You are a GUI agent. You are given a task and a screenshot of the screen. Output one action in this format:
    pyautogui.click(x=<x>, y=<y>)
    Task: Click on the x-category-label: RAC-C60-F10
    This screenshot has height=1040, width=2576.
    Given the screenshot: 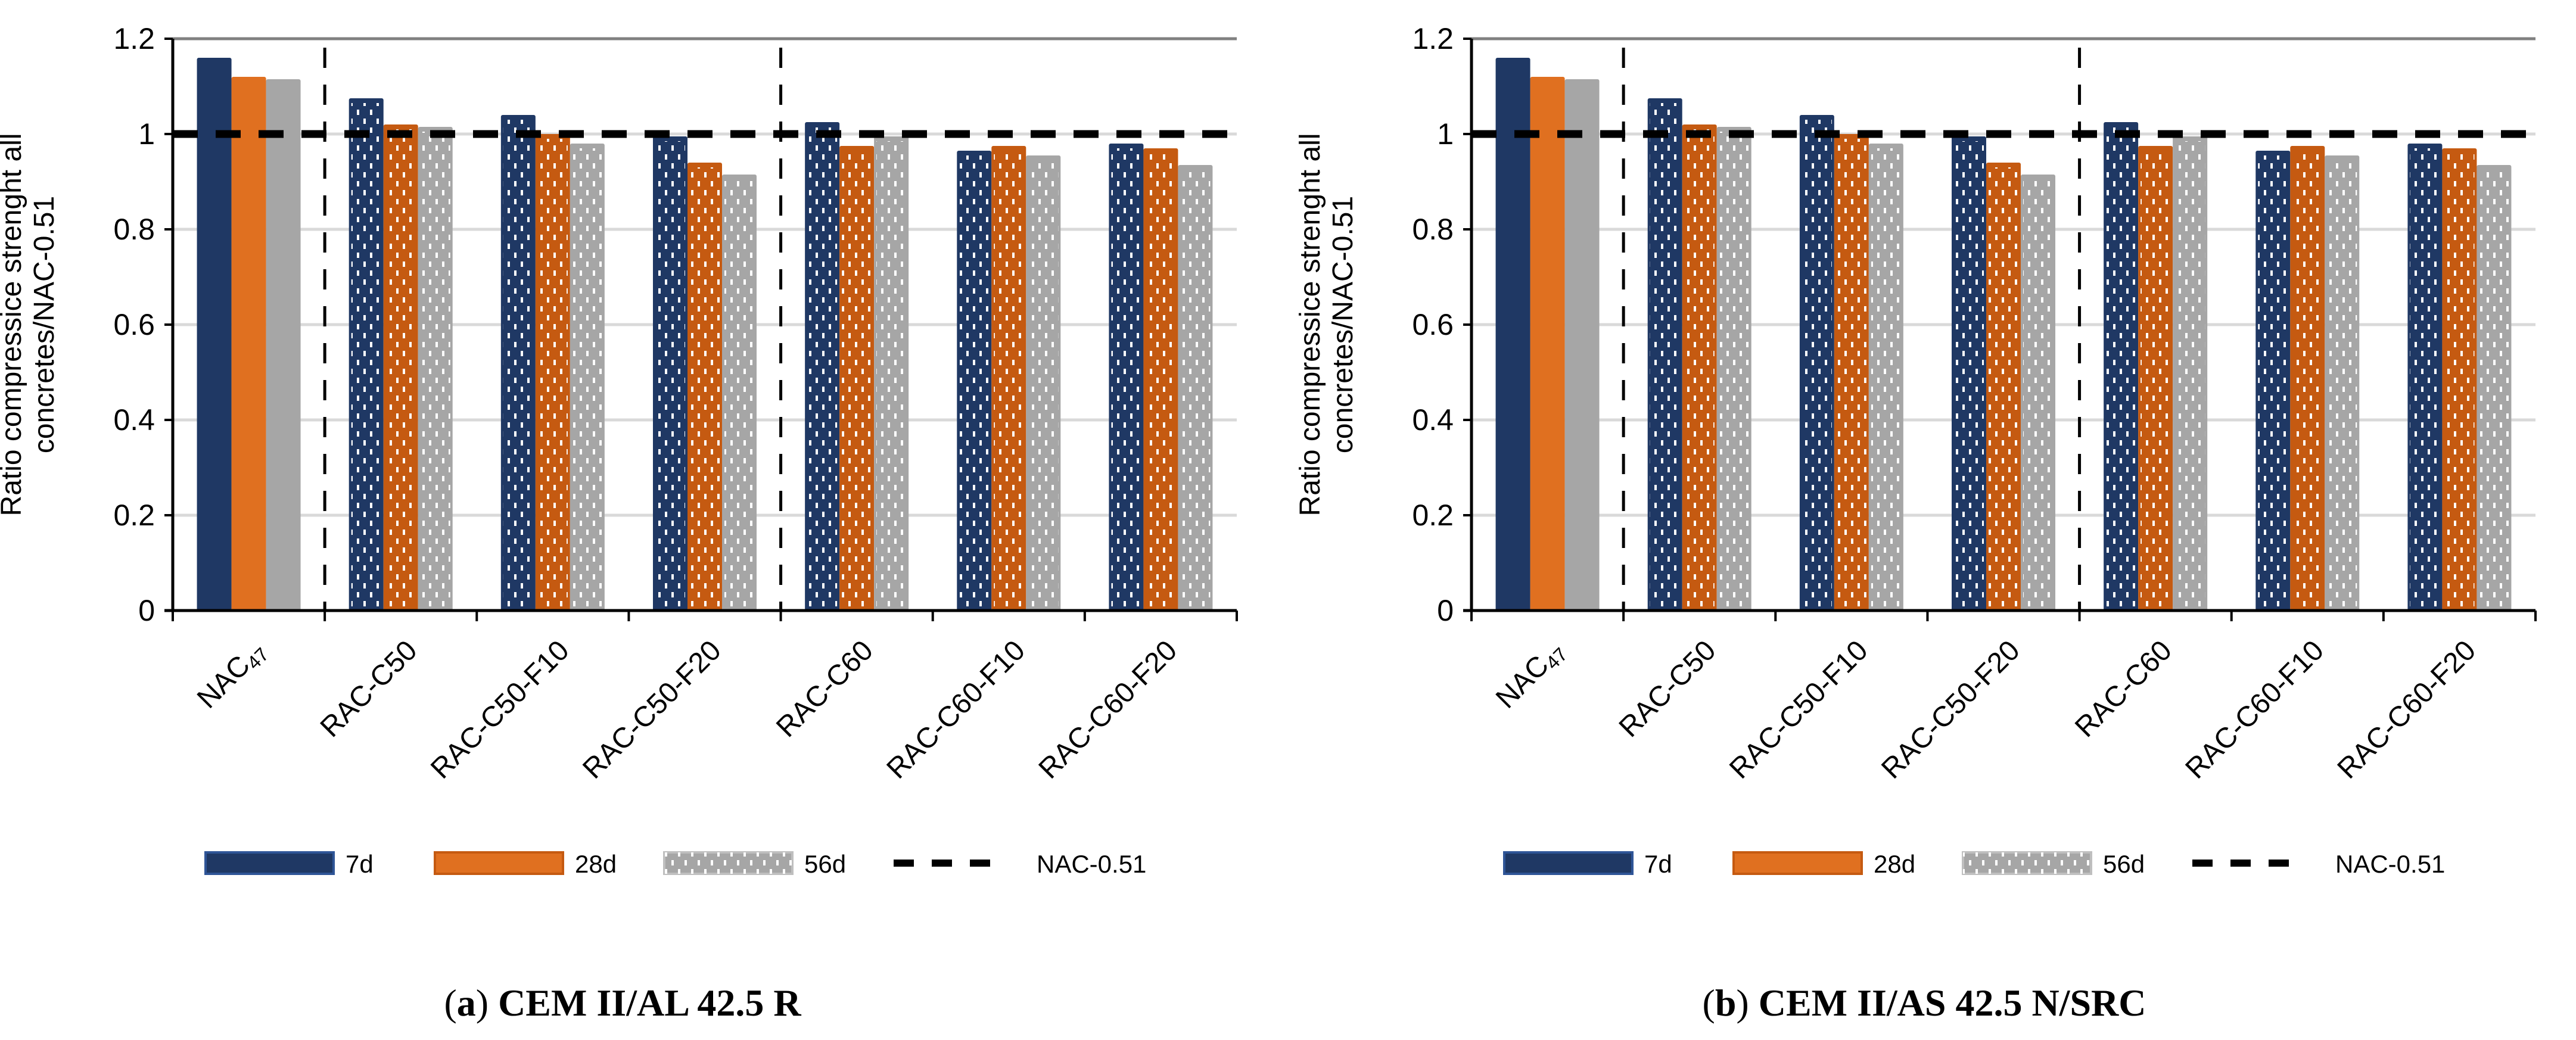 What is the action you would take?
    pyautogui.click(x=2255, y=709)
    